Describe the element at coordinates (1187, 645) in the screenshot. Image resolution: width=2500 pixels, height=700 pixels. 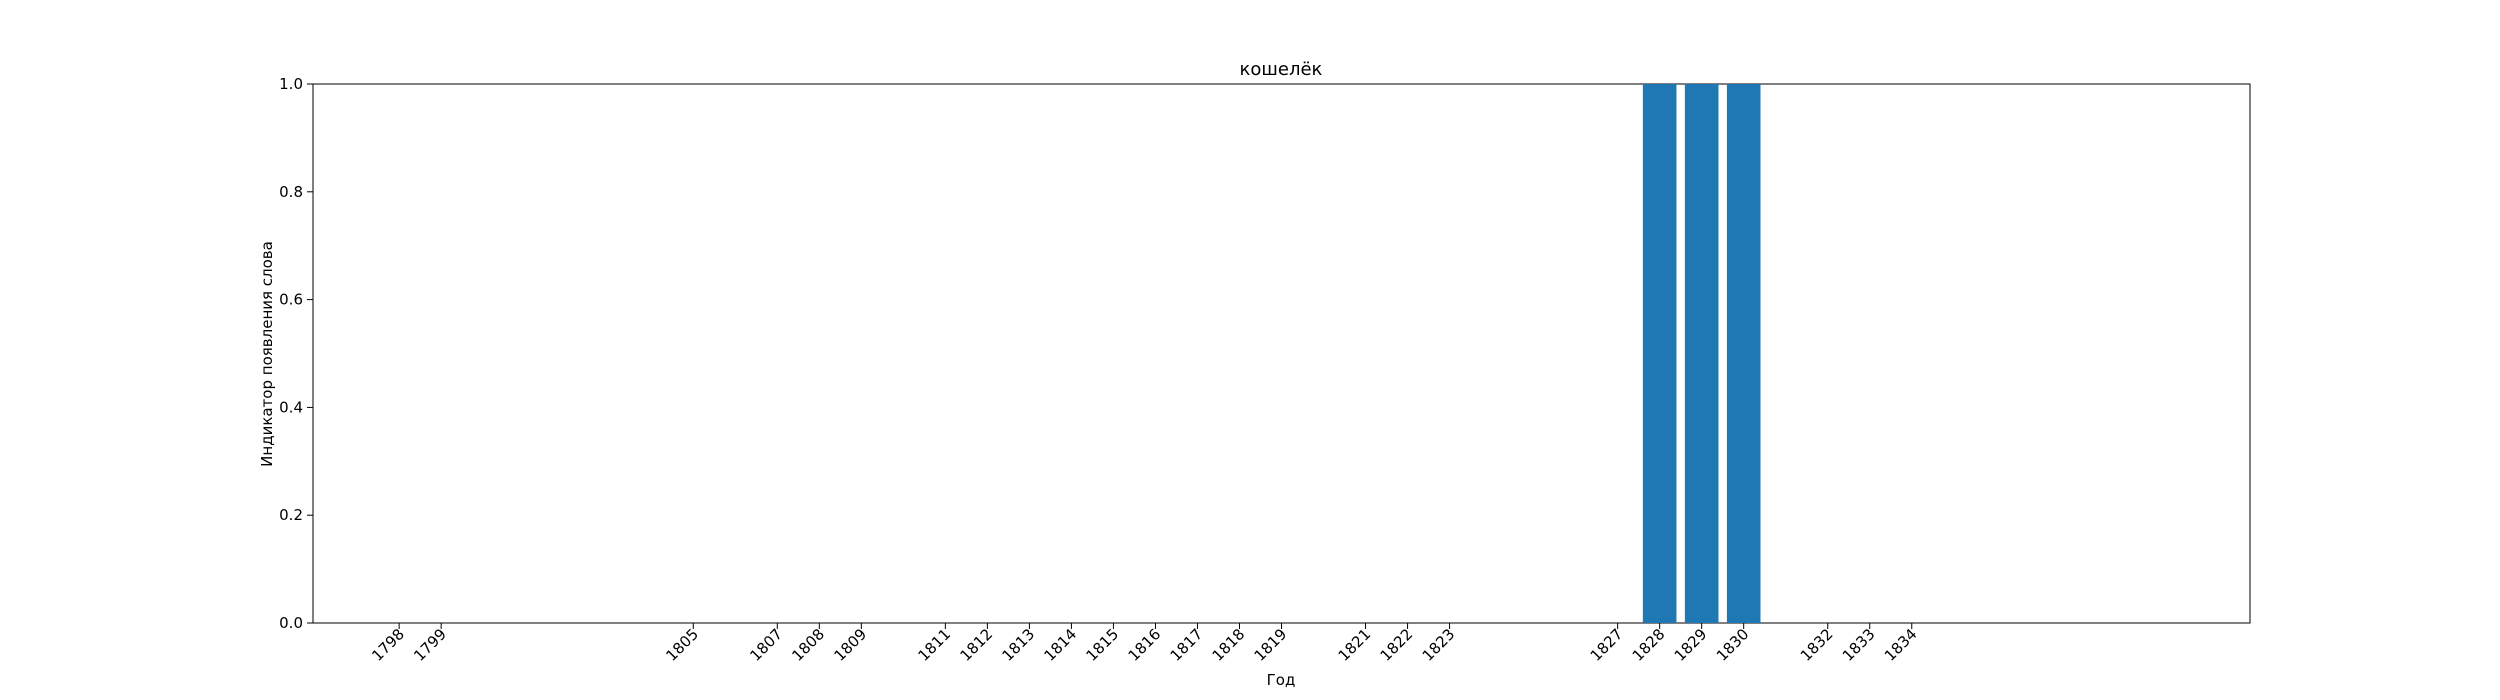
I see `x-tick-label: 1817` at that location.